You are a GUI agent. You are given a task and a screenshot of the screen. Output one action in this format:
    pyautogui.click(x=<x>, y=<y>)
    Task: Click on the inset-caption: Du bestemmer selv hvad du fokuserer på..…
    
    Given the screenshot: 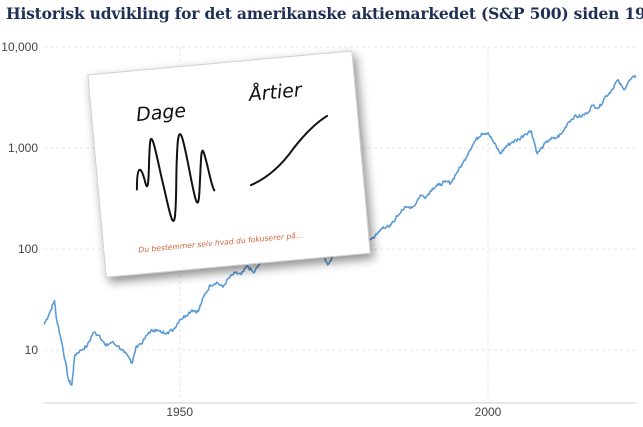 What is the action you would take?
    pyautogui.click(x=220, y=243)
    